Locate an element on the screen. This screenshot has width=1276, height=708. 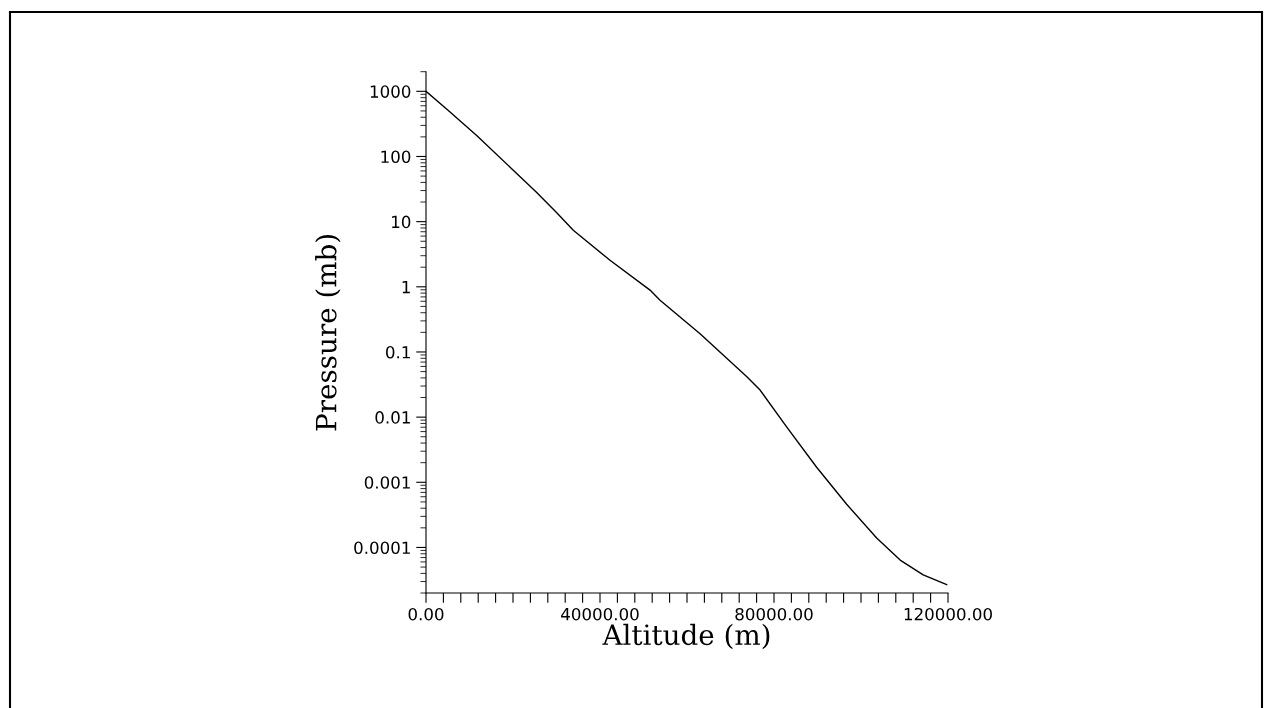
y-axis-title: Pressure (mb) is located at coordinates (328, 332).